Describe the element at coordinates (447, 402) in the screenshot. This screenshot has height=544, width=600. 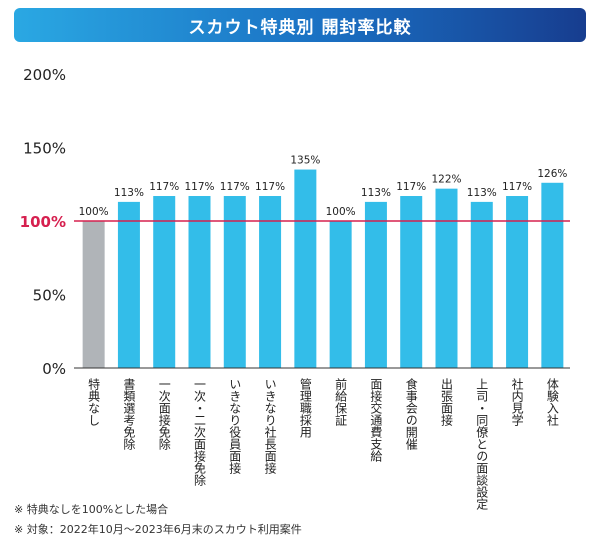
I see `x-category-label: 出張面接` at that location.